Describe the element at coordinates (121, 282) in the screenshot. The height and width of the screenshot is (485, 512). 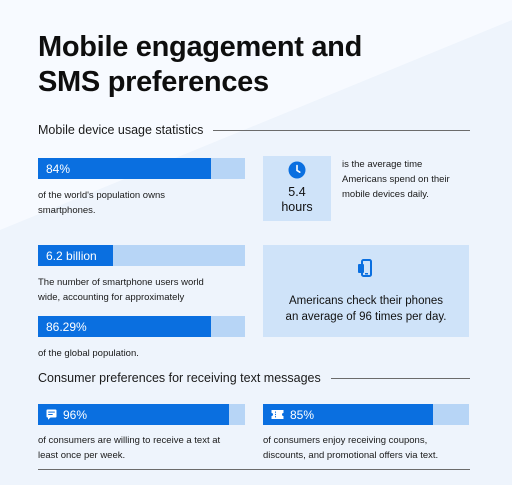
I see `caption-line: The number of smartphone users world` at that location.